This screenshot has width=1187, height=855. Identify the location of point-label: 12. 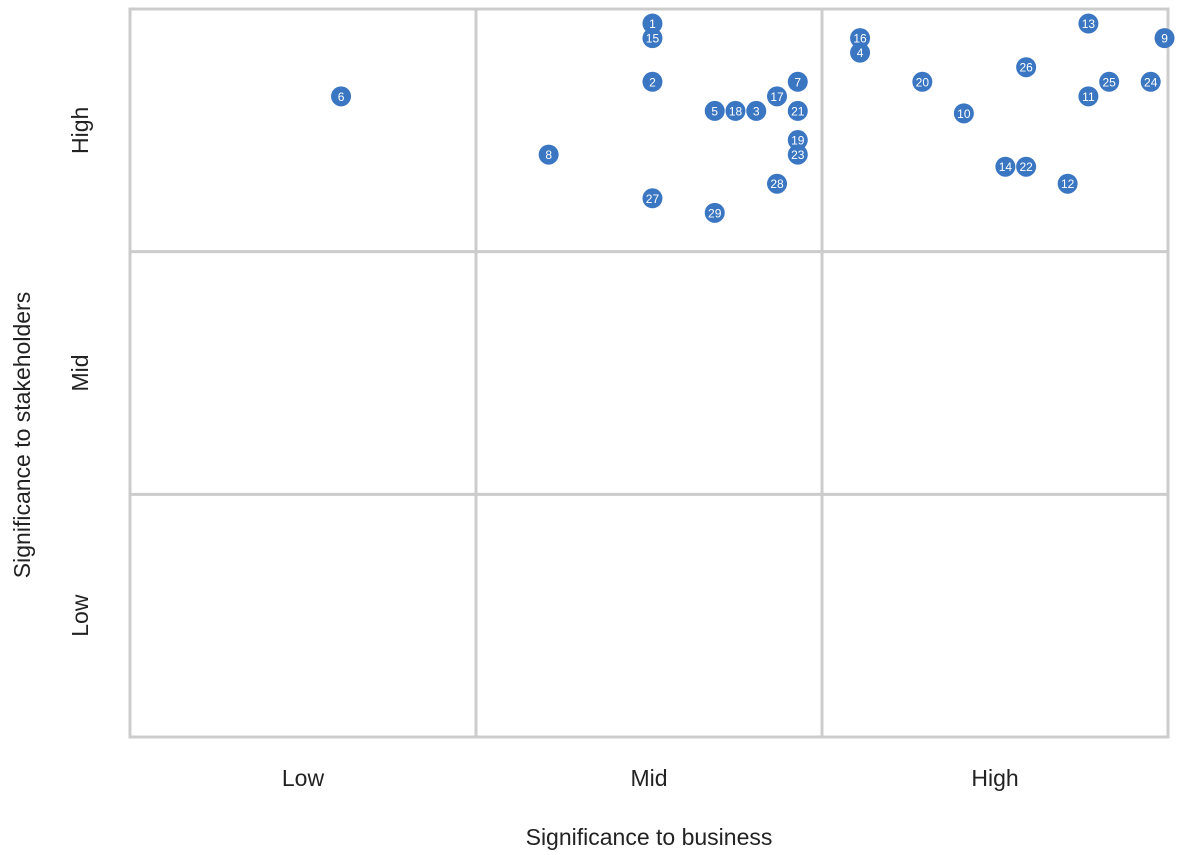
(1068, 184).